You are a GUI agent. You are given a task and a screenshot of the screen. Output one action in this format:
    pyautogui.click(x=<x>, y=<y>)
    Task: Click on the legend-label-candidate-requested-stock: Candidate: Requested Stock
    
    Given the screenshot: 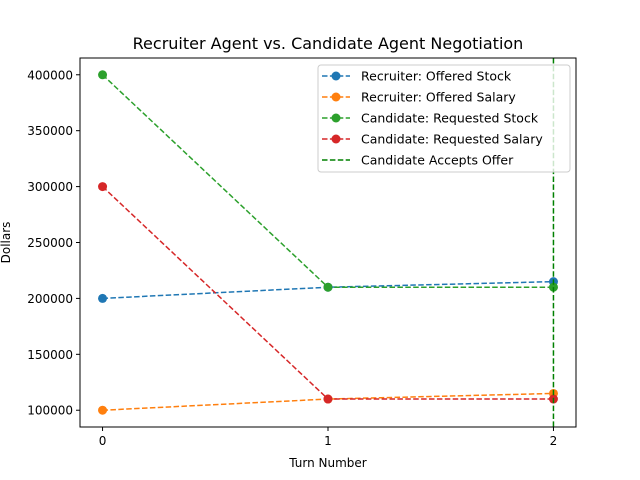 What is the action you would take?
    pyautogui.click(x=450, y=118)
    